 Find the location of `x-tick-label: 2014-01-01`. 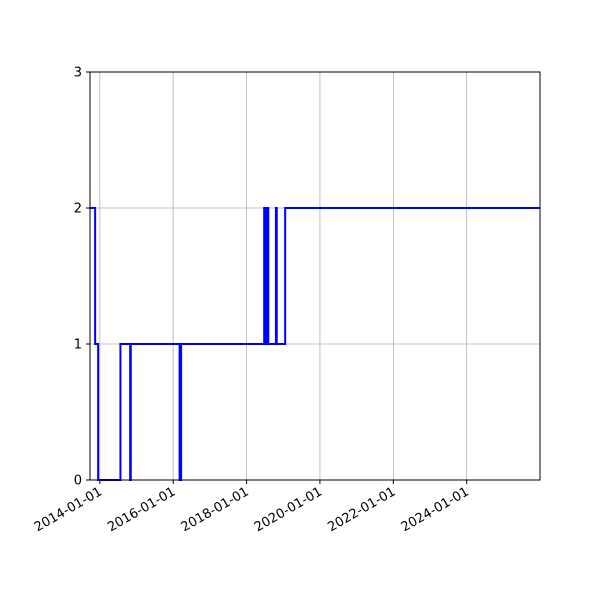

x-tick-label: 2014-01-01 is located at coordinates (68, 509).